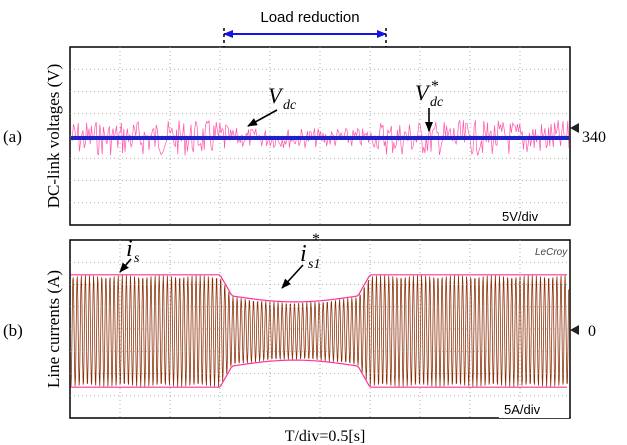 This screenshot has height=445, width=627. Describe the element at coordinates (53, 329) in the screenshot. I see `panel-b-ylabel: Line currents (A)` at that location.